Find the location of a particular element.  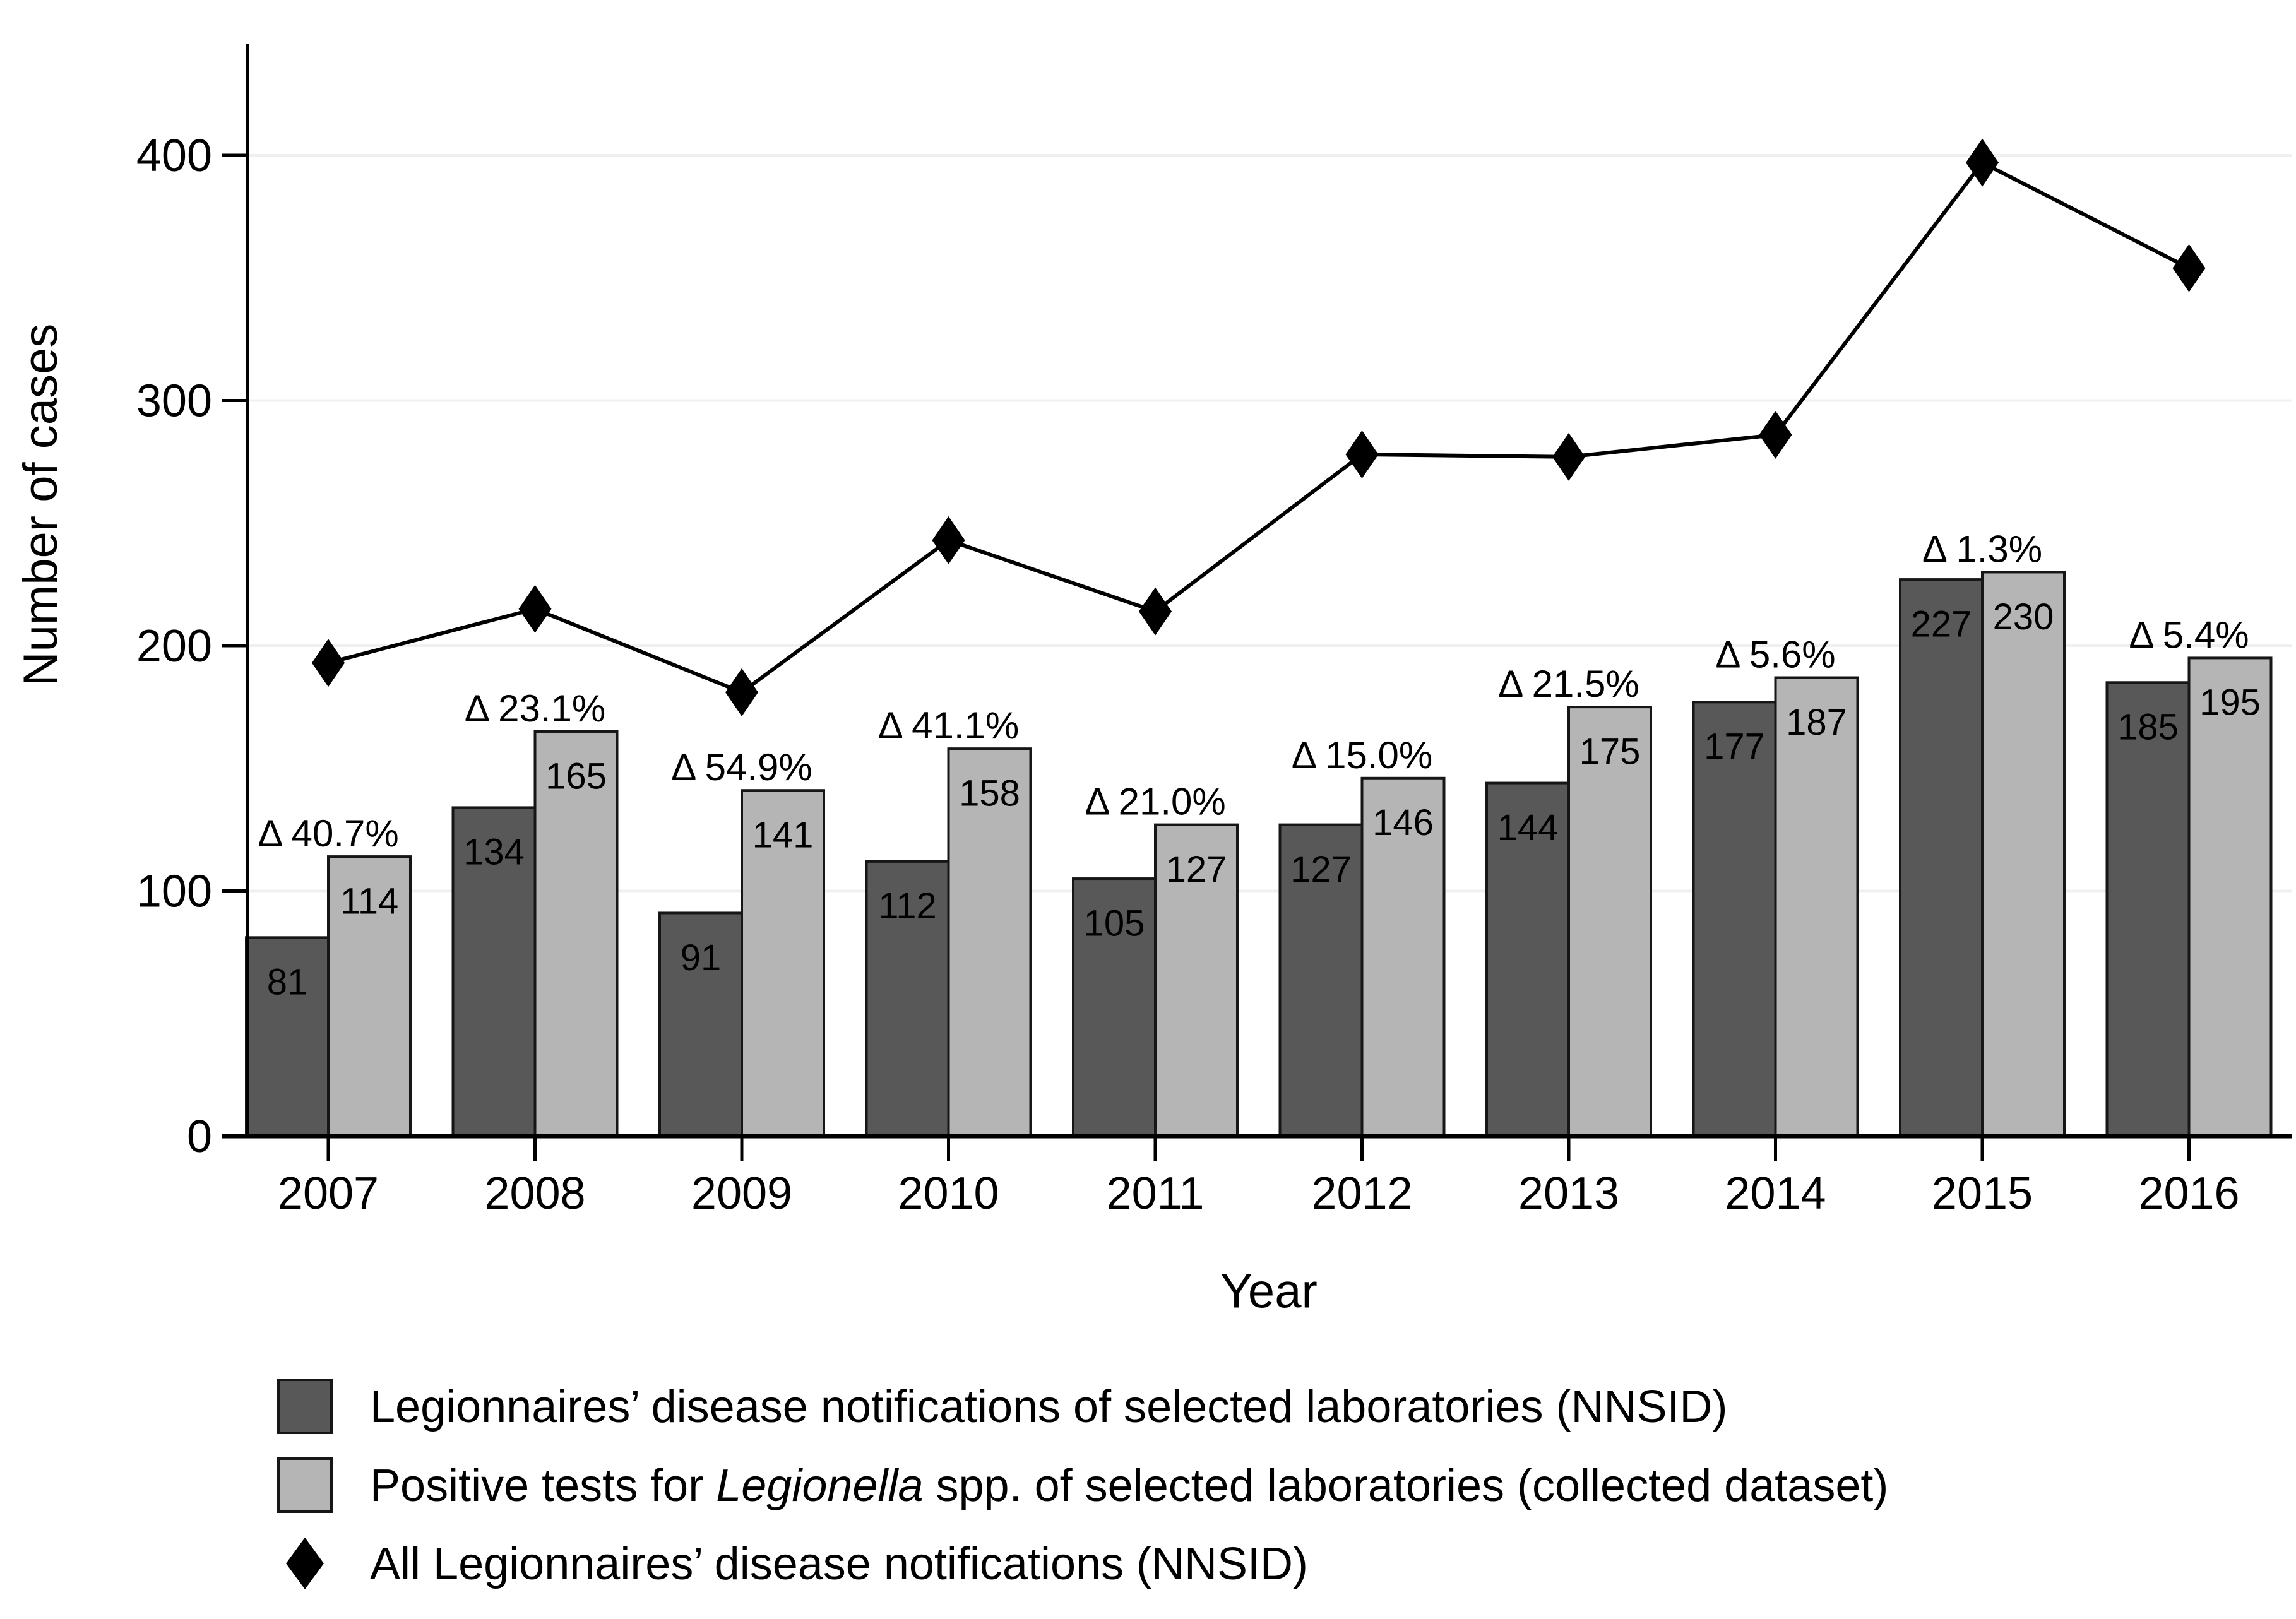

black-diamond-icon is located at coordinates (305, 1563).